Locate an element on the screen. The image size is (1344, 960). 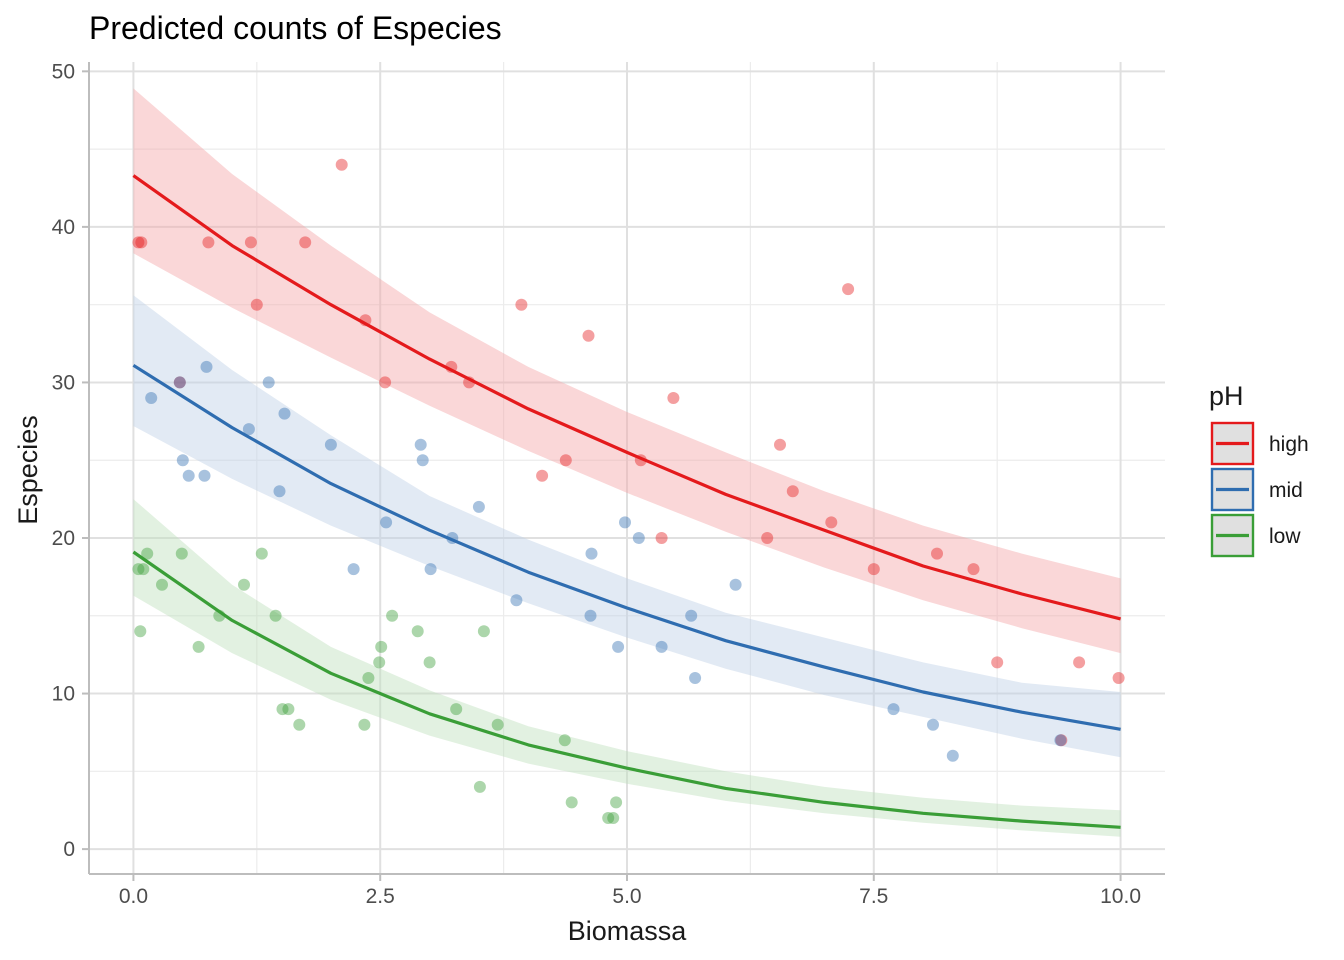
legend-title: pH is located at coordinates (1226, 396).